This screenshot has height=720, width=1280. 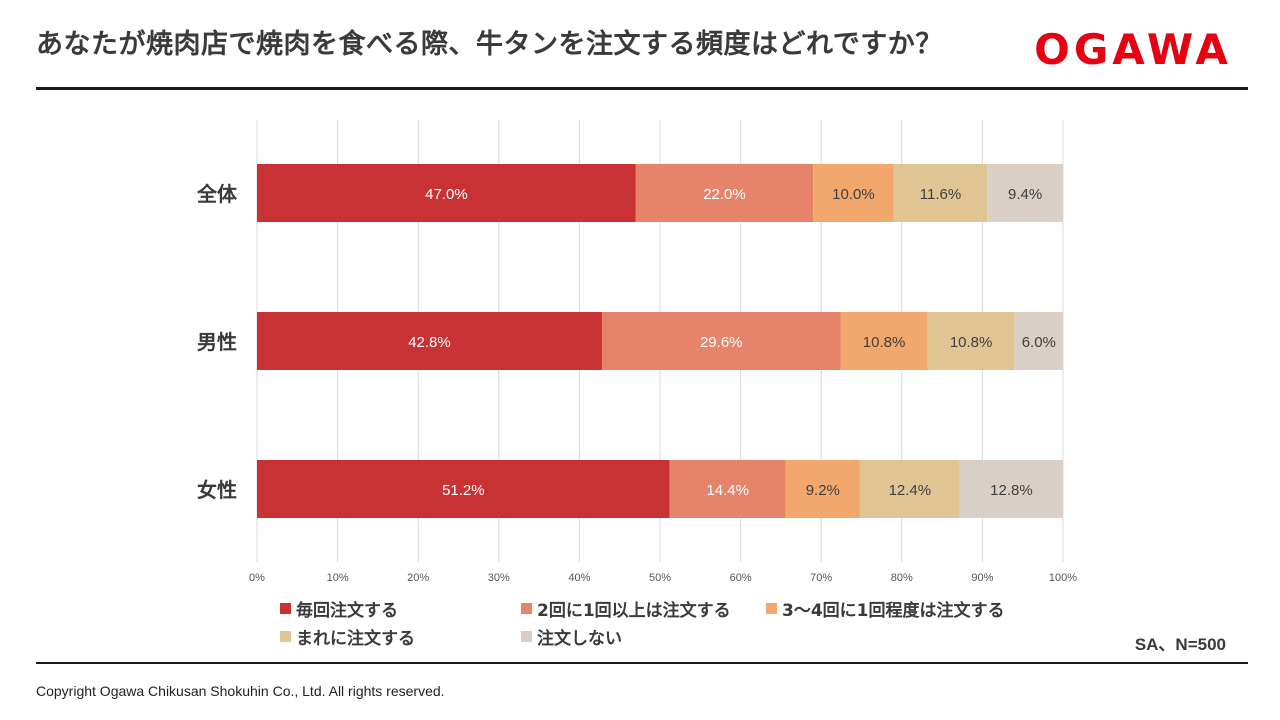 I want to click on legend-item: 注文しない, so click(x=571, y=636).